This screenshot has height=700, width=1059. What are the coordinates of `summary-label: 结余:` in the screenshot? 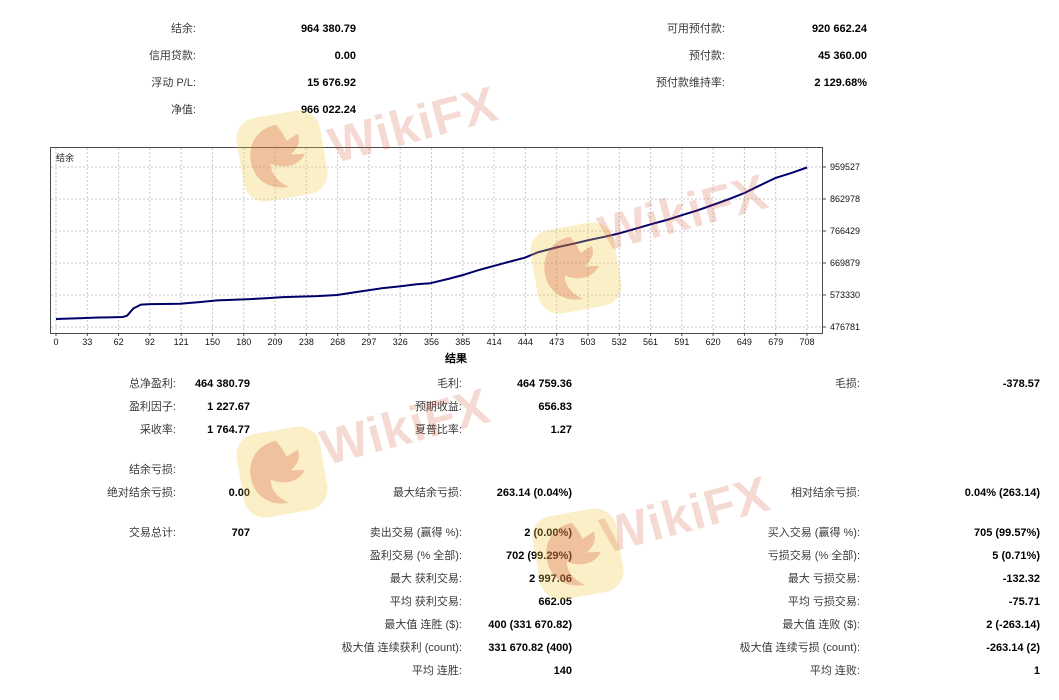 It's located at (183, 29).